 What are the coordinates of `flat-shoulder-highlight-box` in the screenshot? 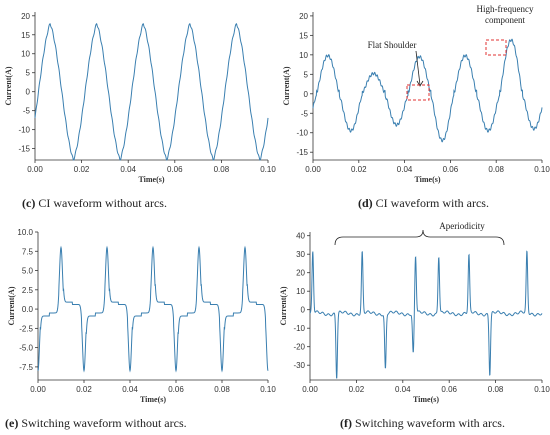 It's located at (418, 92).